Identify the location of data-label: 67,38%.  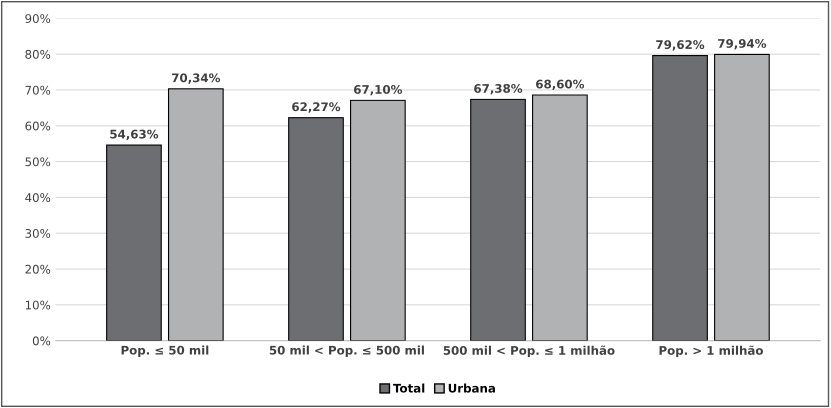
(498, 89).